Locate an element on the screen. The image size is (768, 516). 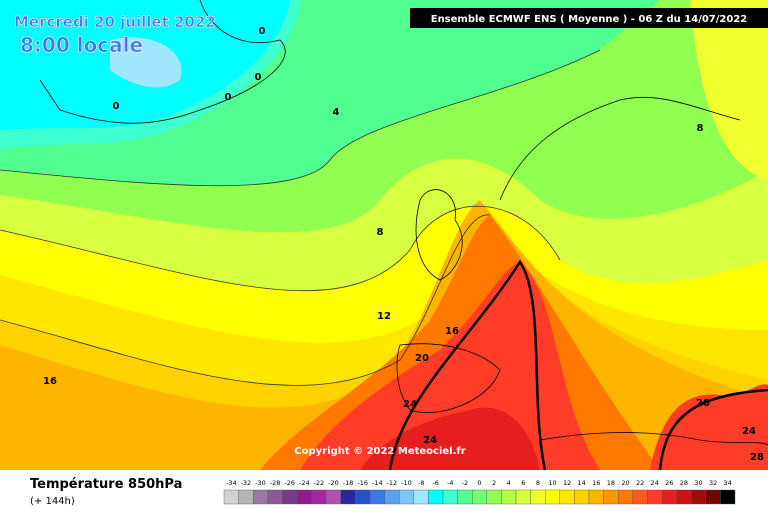
header-box is located at coordinates (589, 18).